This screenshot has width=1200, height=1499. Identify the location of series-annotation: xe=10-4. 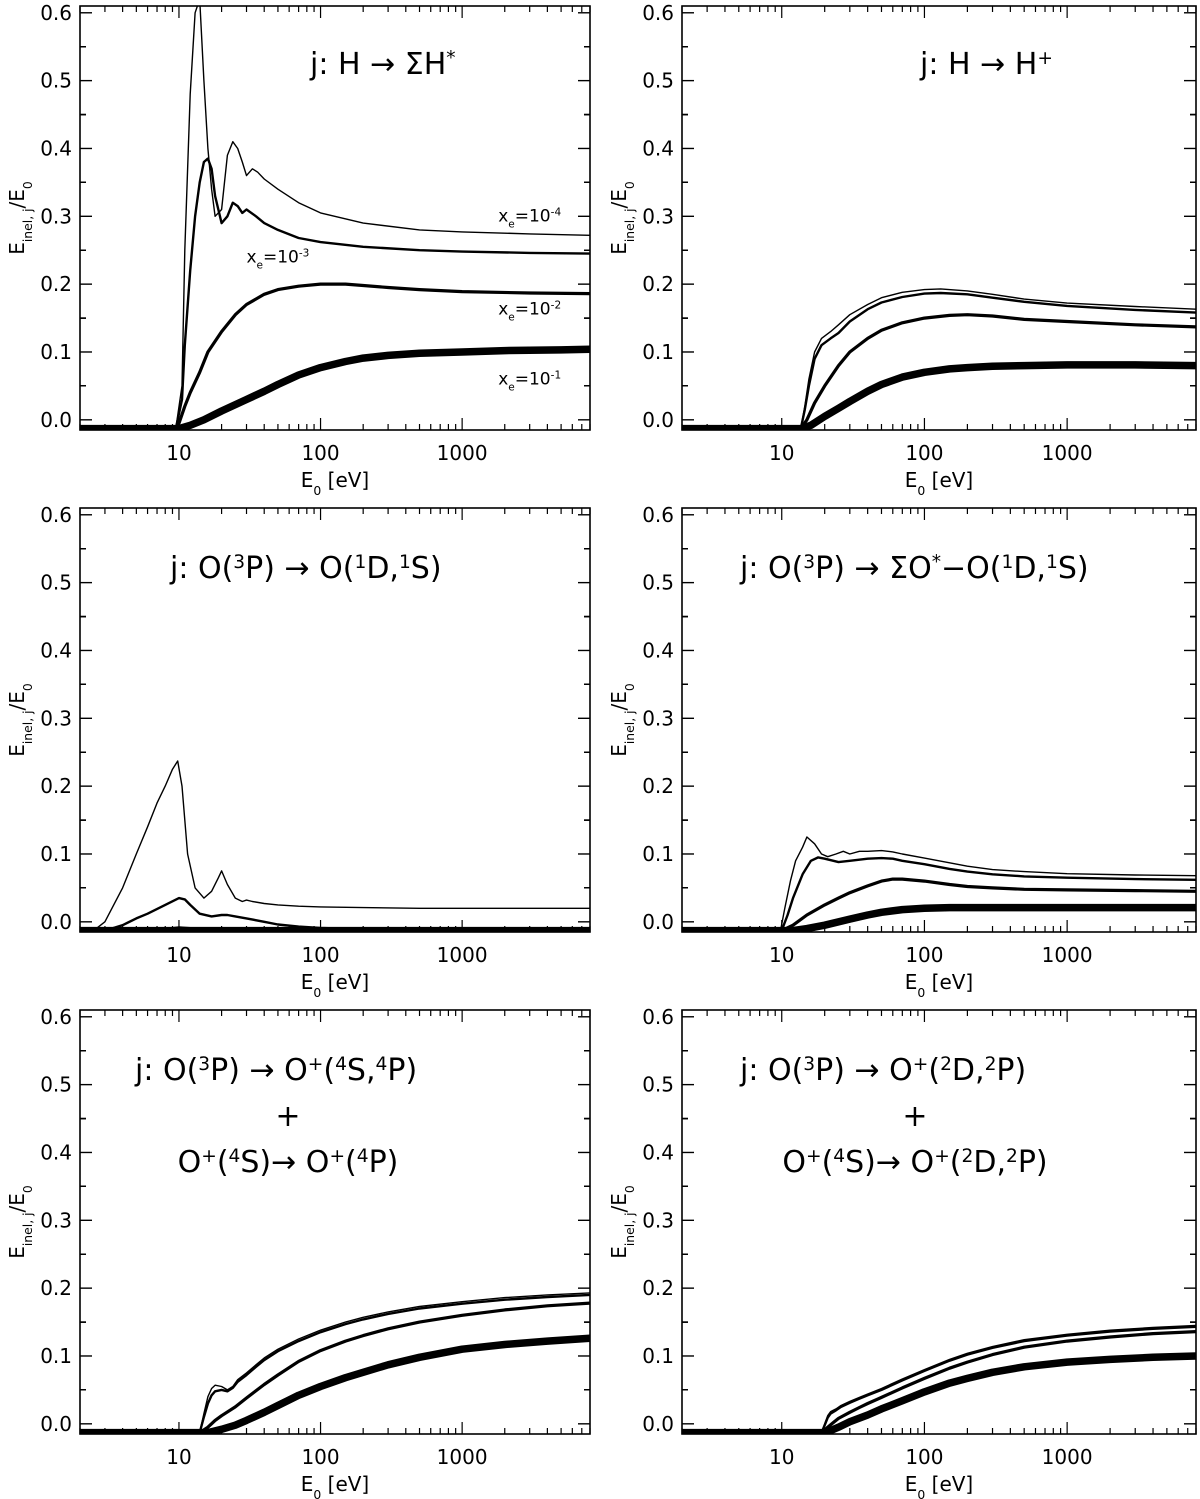
(529, 219).